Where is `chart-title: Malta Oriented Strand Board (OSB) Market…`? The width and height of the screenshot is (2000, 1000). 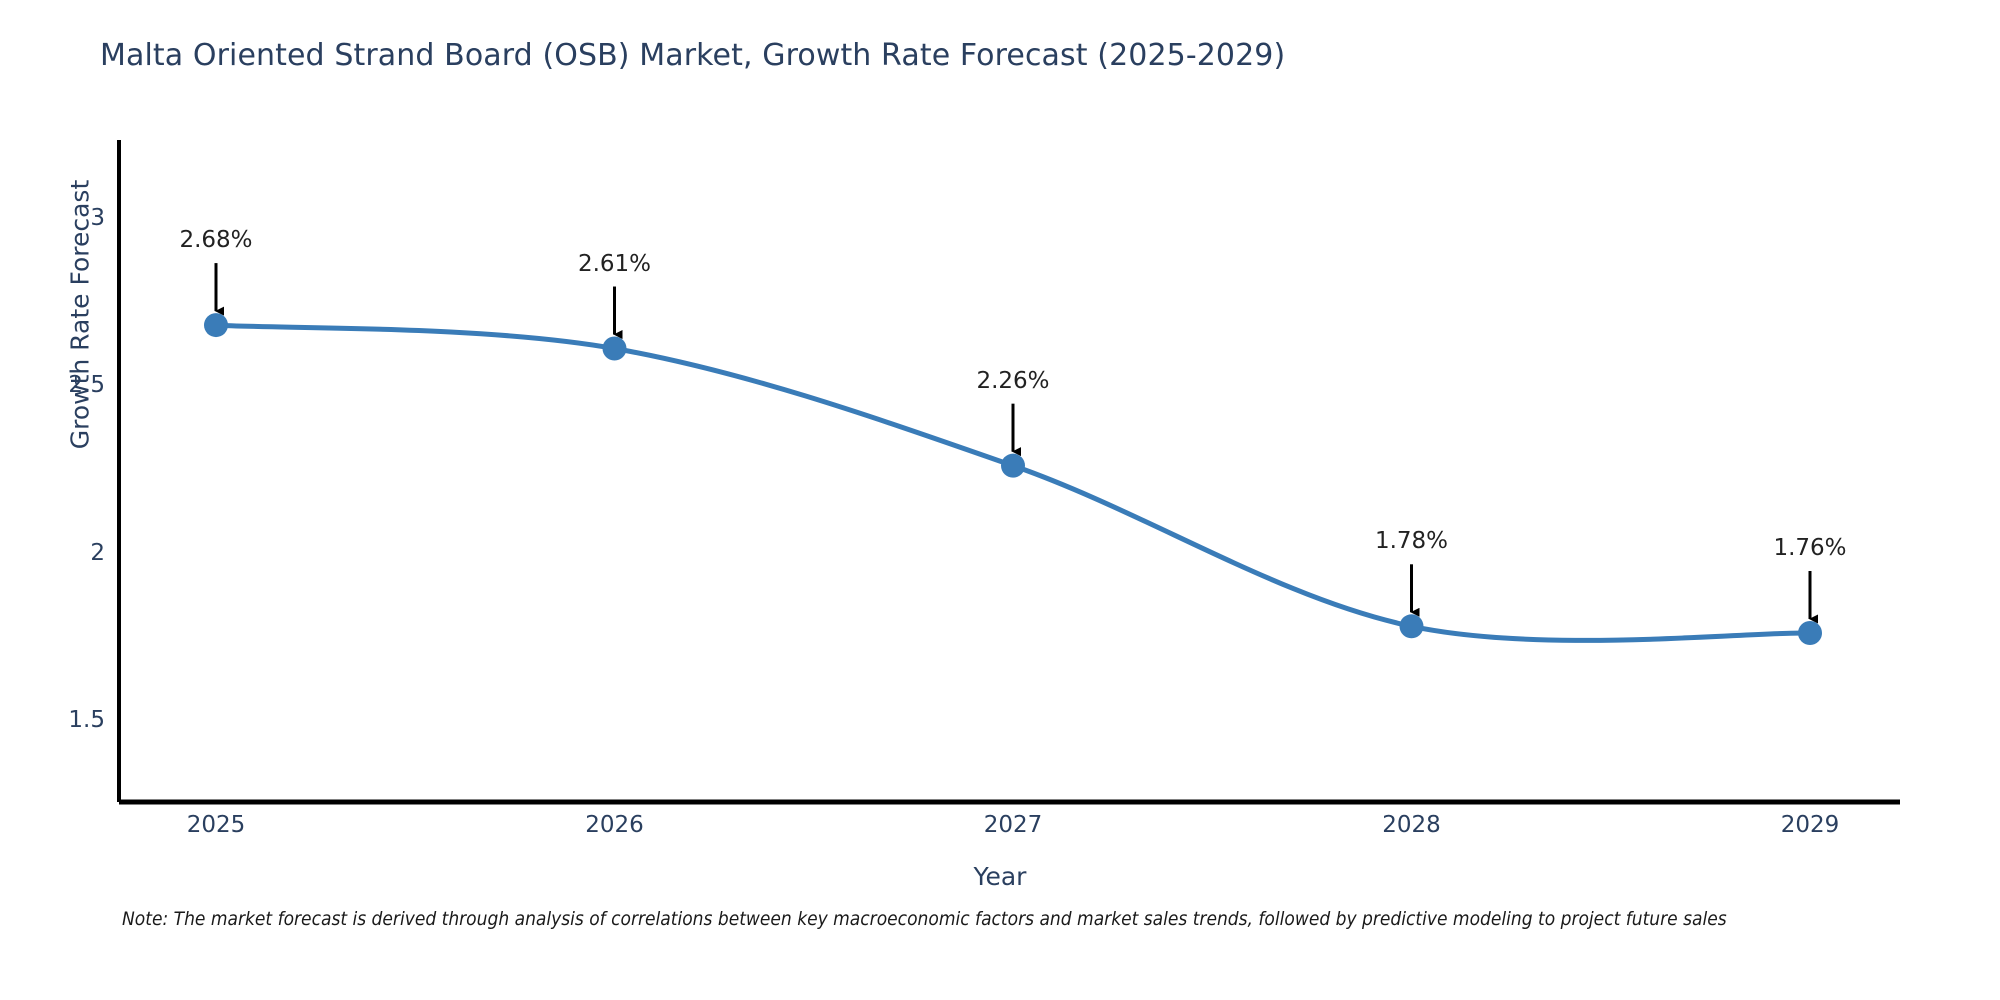
chart-title: Malta Oriented Strand Board (OSB) Market… is located at coordinates (693, 55).